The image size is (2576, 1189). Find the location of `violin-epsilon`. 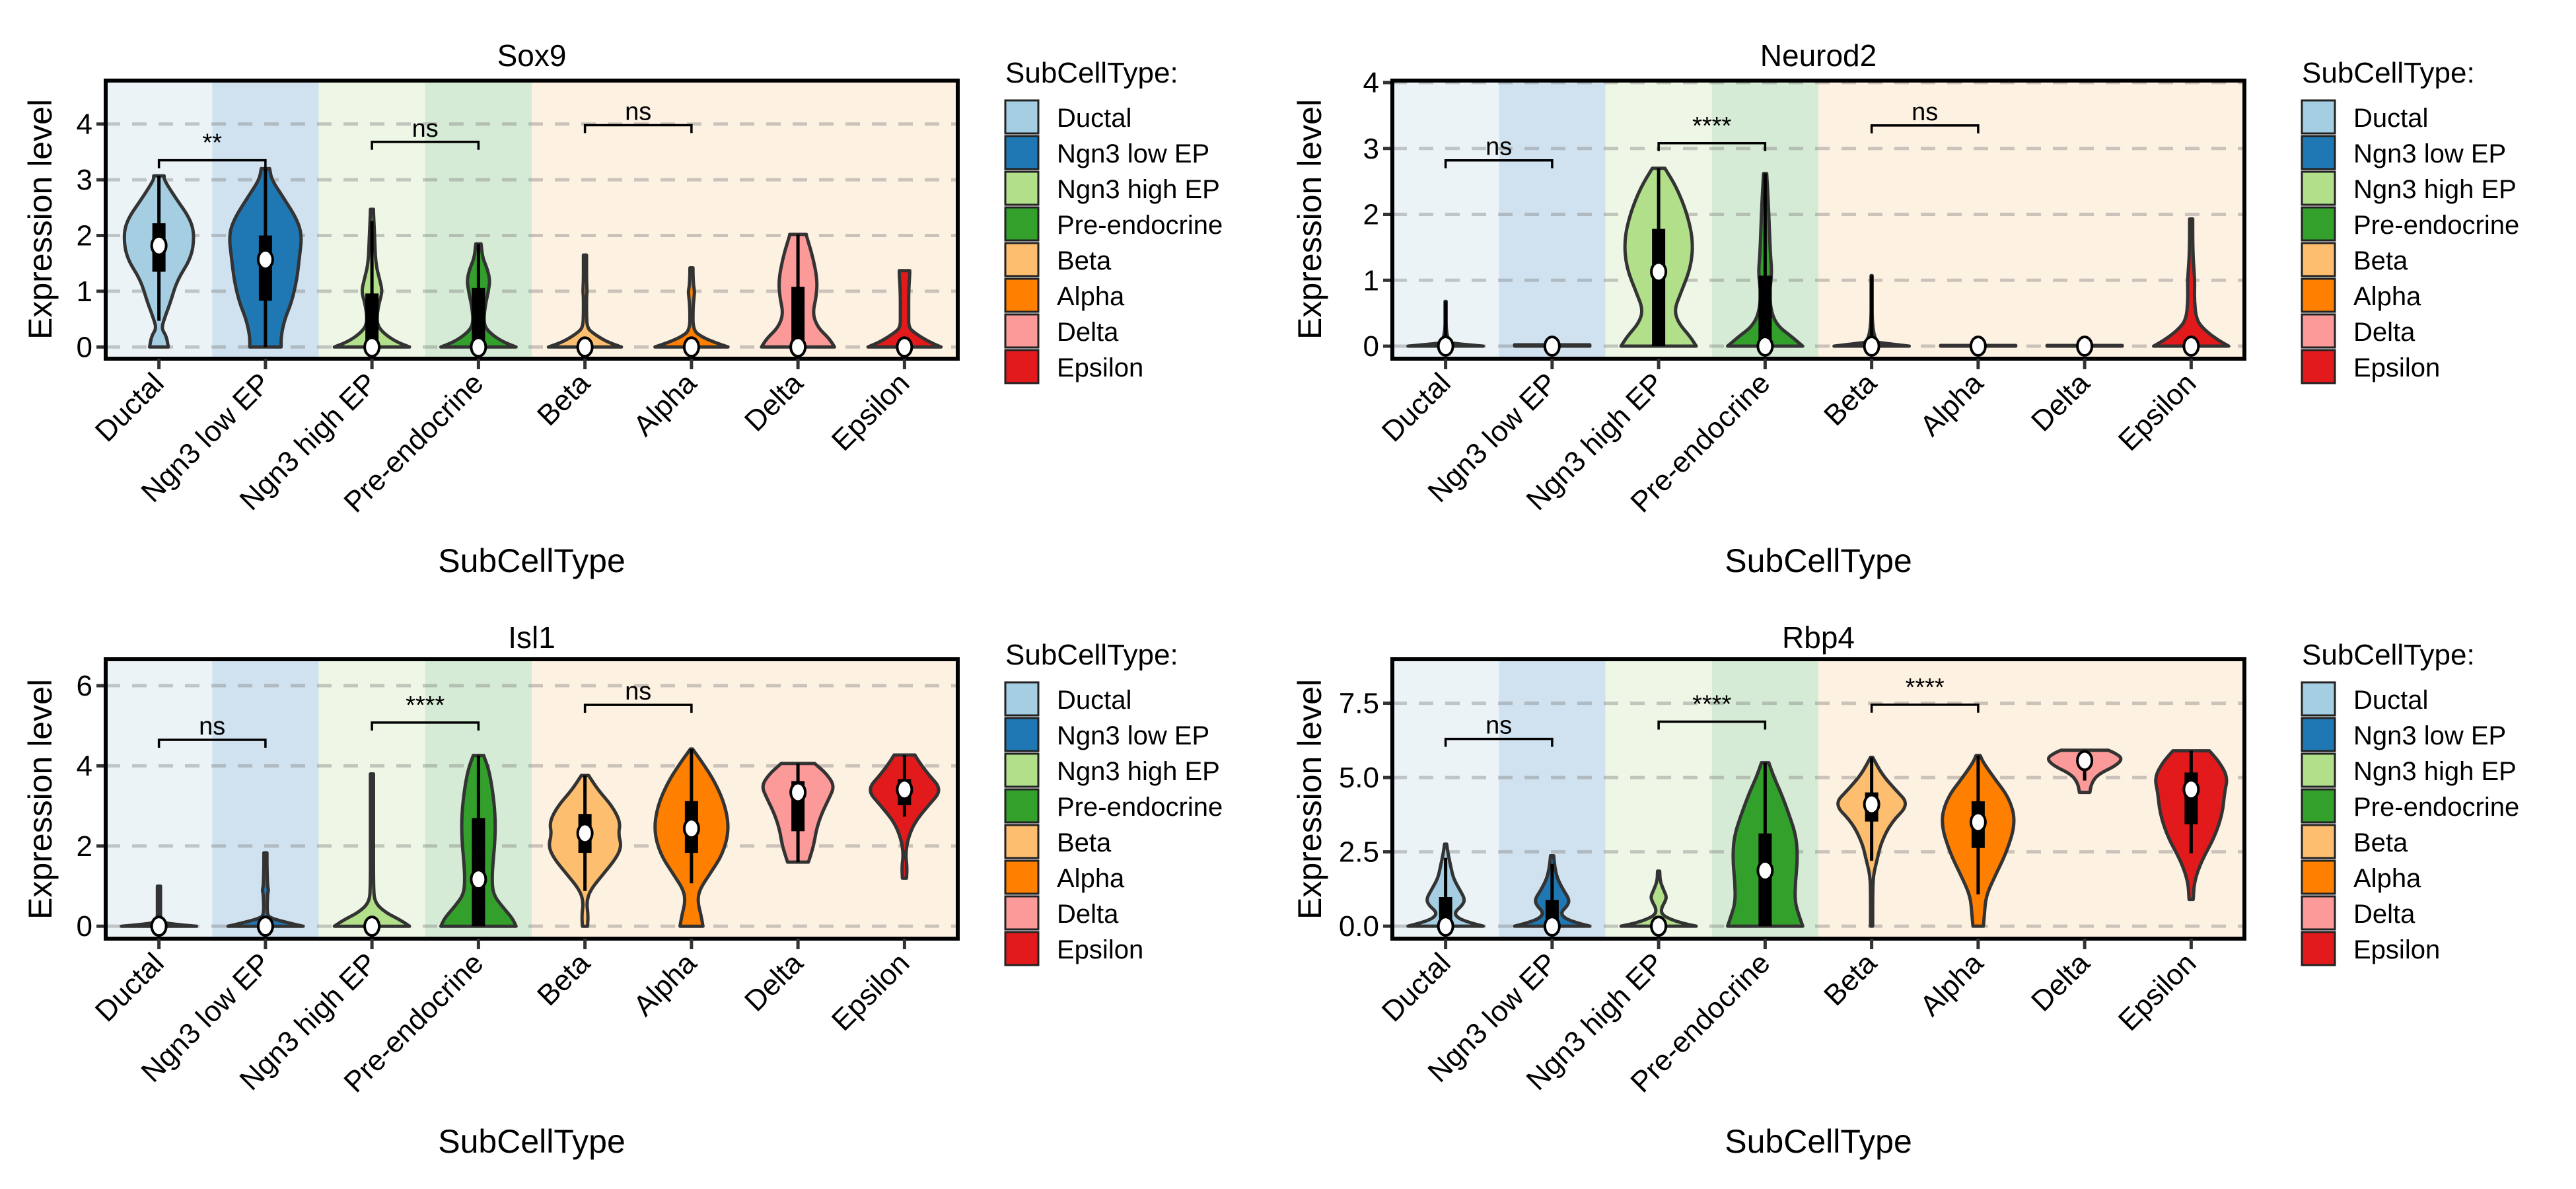

violin-epsilon is located at coordinates (905, 309).